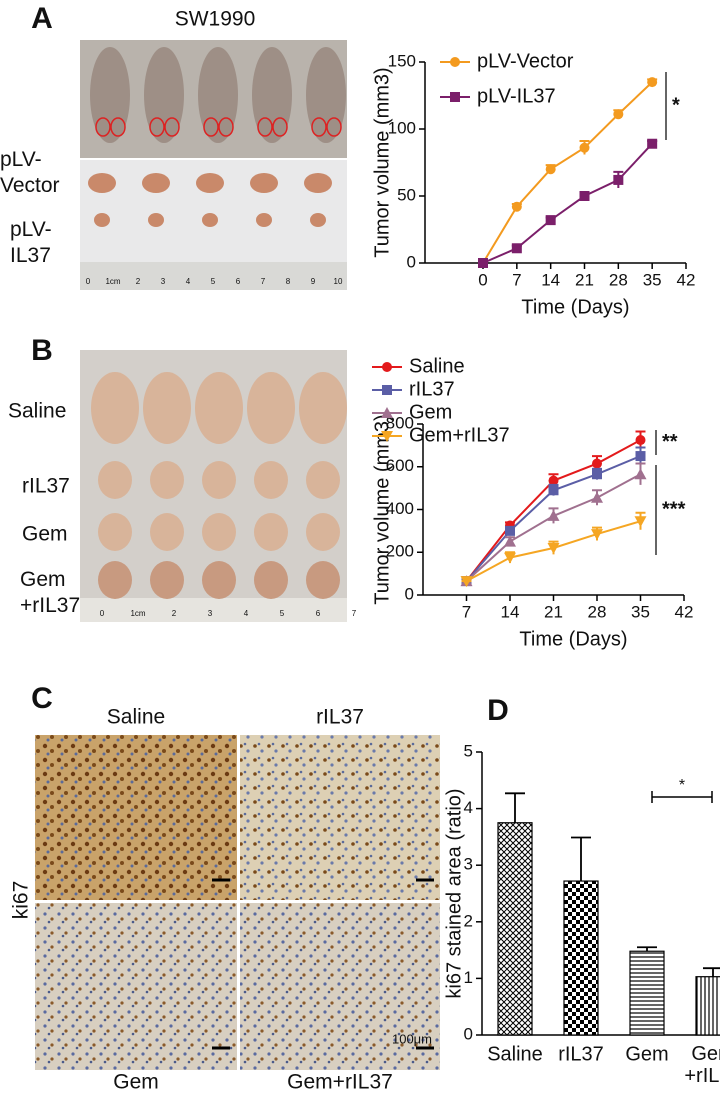  What do you see at coordinates (575, 307) in the screenshot?
I see `x-axis-label: Time (Days)` at bounding box center [575, 307].